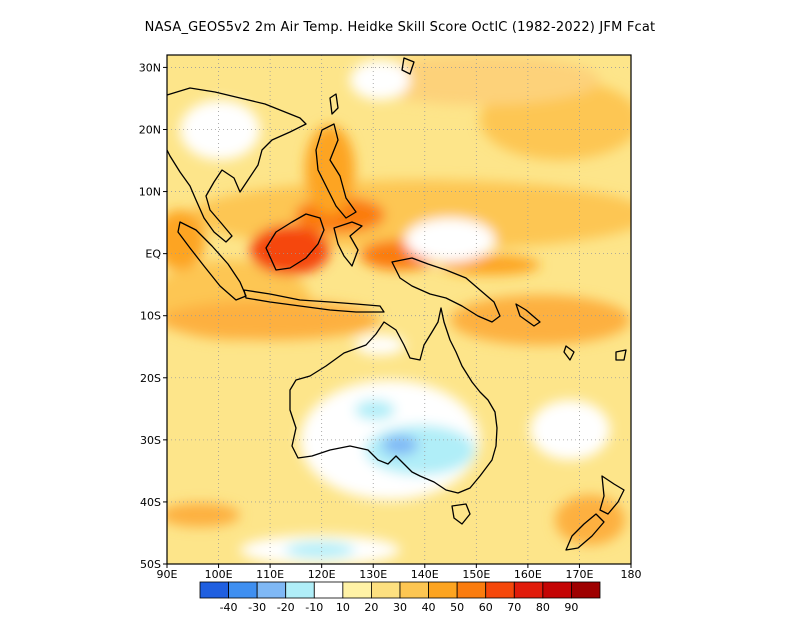 This screenshot has height=618, width=800. I want to click on colorbar-label: -10, so click(314, 607).